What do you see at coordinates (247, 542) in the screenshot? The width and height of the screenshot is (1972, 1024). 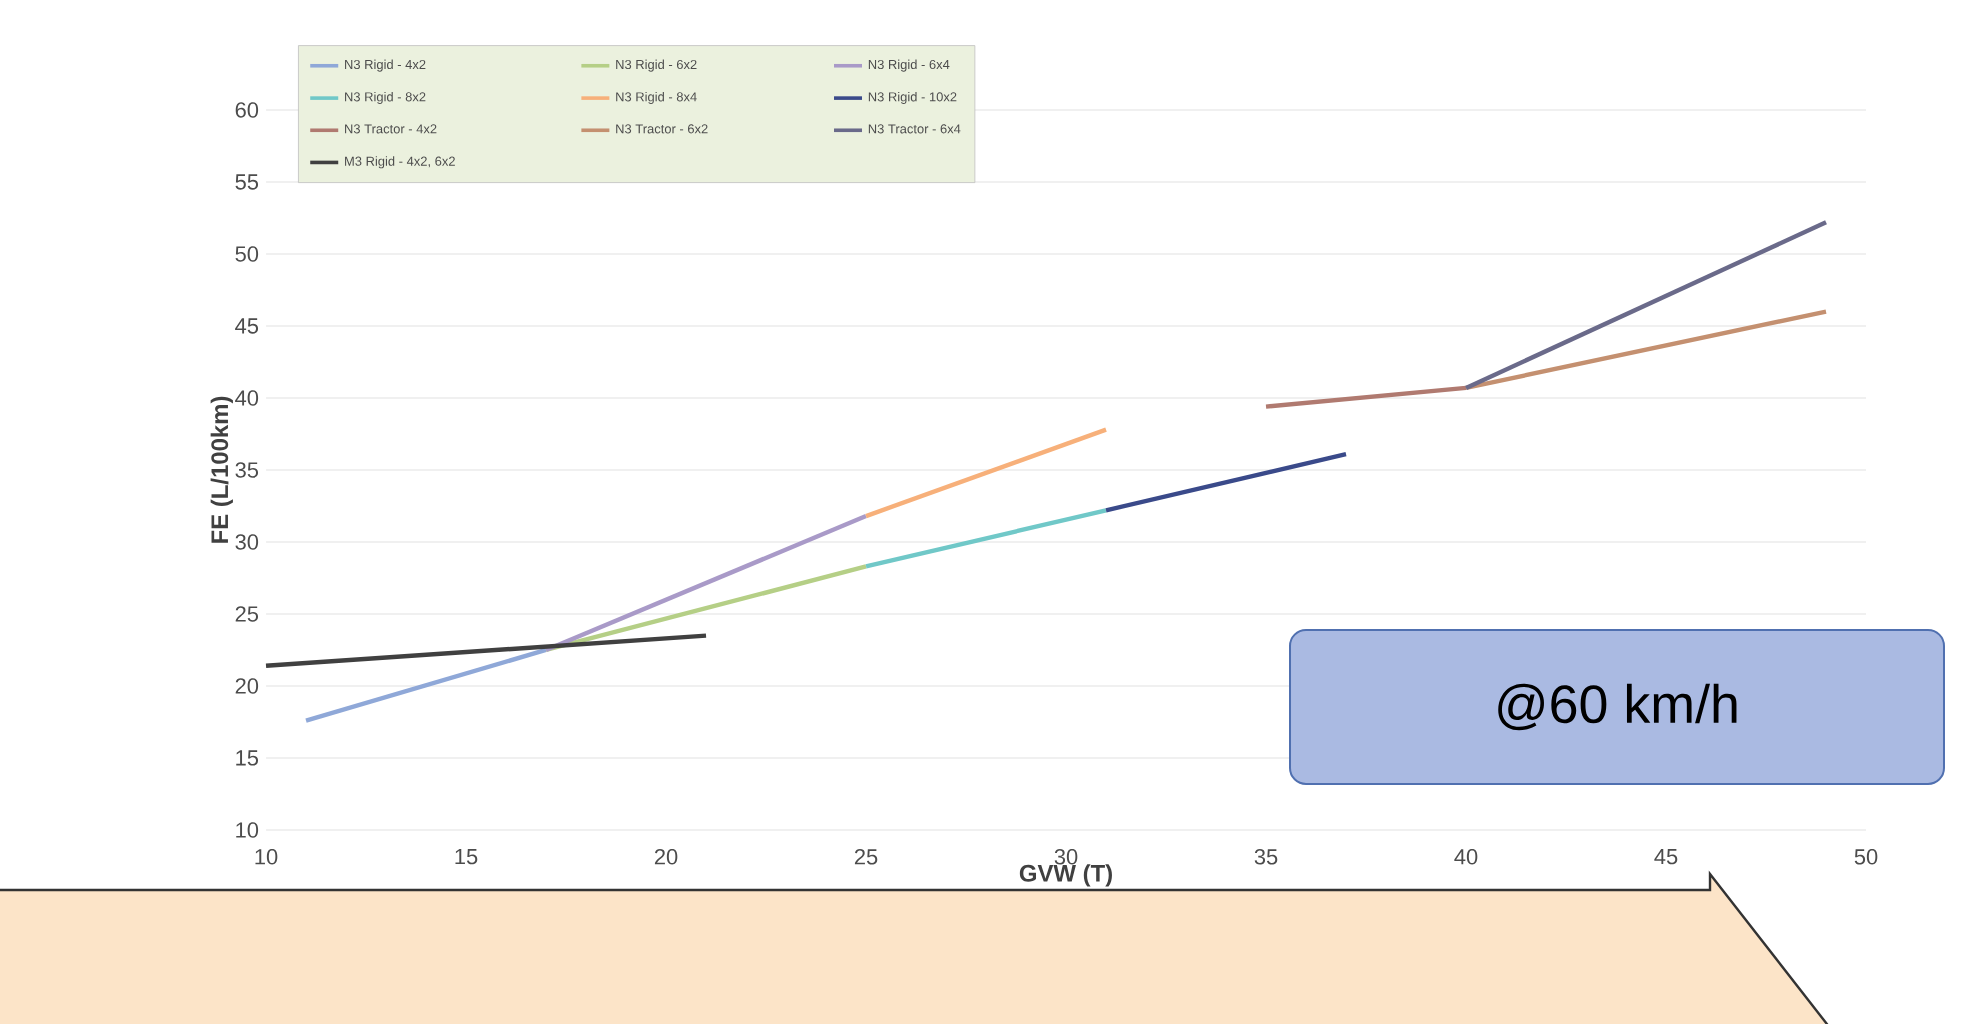 I see `y-tick-label: 30` at bounding box center [247, 542].